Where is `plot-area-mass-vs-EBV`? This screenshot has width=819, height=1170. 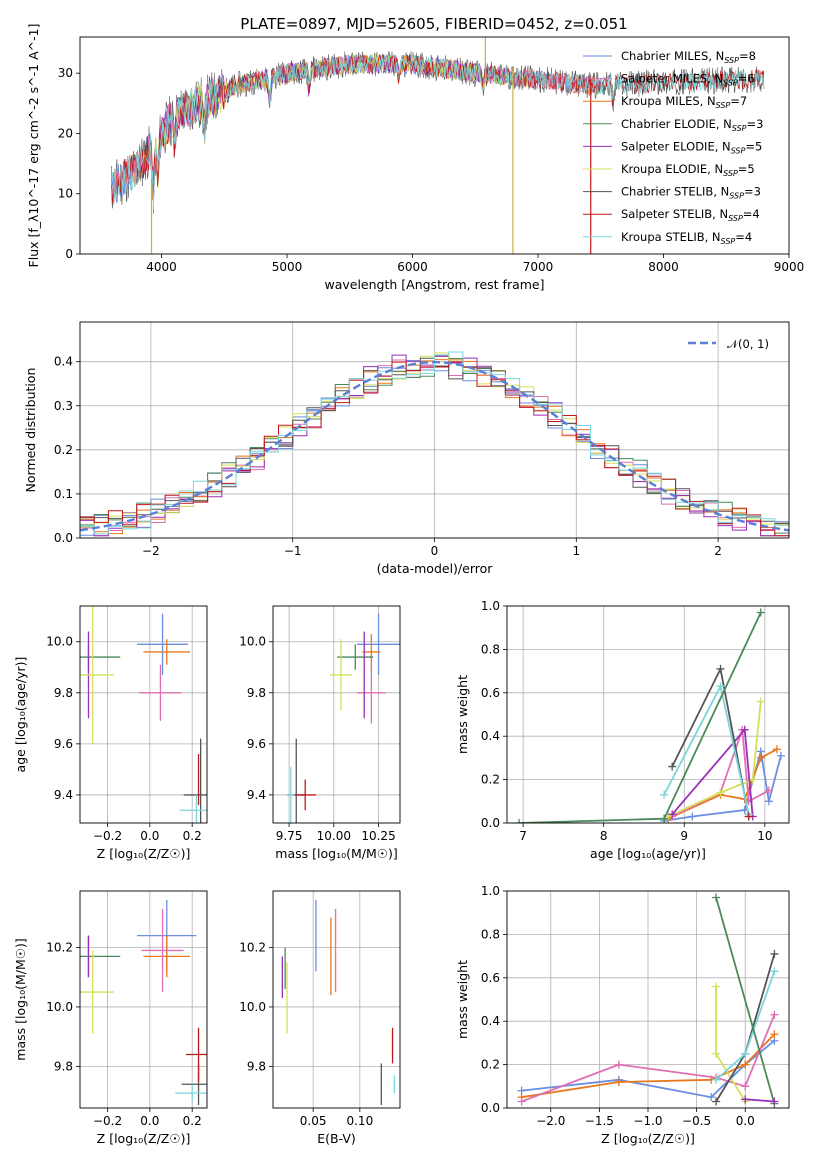 plot-area-mass-vs-EBV is located at coordinates (338, 1002).